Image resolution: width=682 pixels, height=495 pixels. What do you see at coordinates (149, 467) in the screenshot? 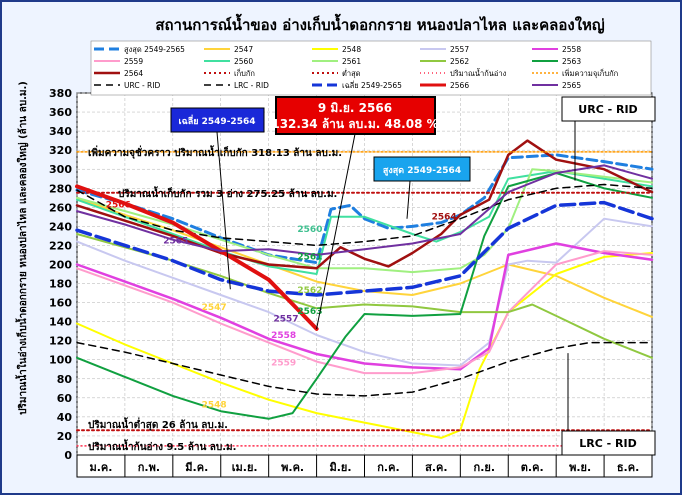
I see `x-tick-label: ก.พ.` at bounding box center [149, 467].